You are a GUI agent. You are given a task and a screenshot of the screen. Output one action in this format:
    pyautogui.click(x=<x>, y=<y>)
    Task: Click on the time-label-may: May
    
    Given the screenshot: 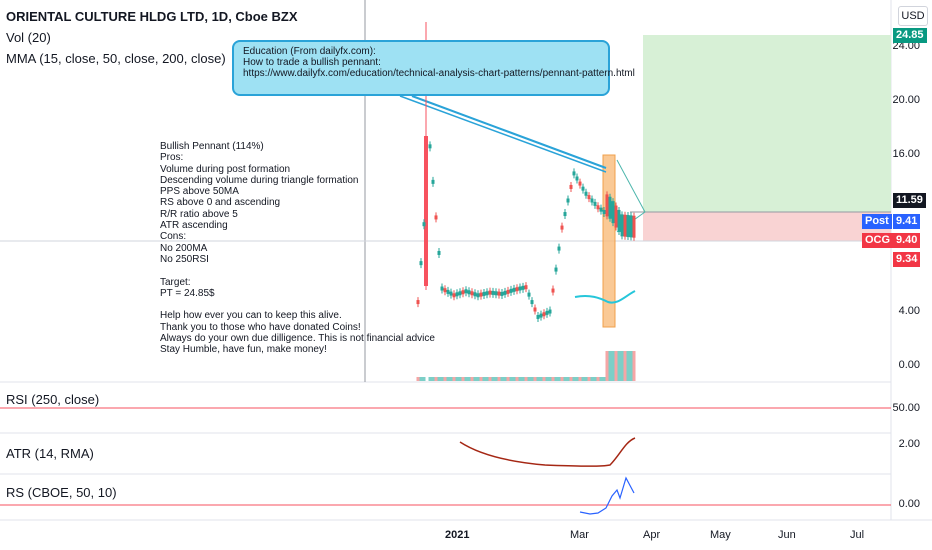 What is the action you would take?
    pyautogui.click(x=720, y=535)
    